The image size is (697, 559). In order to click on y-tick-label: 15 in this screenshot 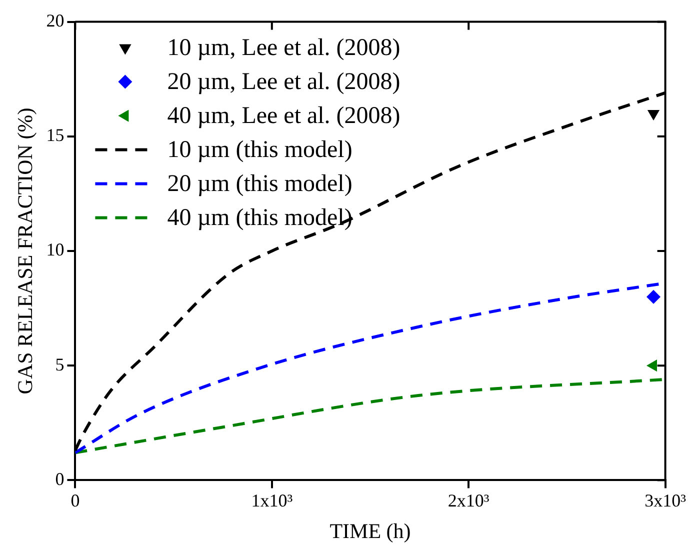, I will do `click(55, 135)`.